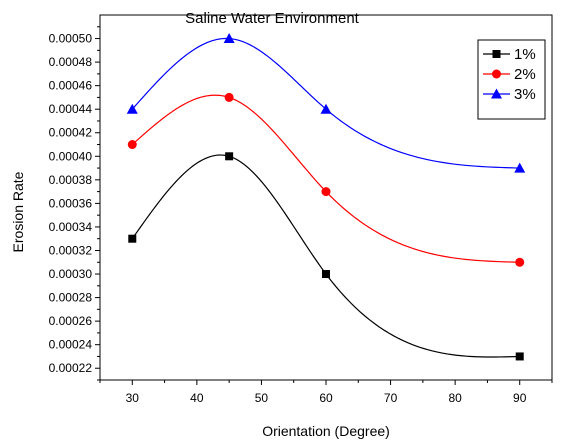 Image resolution: width=561 pixels, height=448 pixels. What do you see at coordinates (71, 62) in the screenshot?
I see `y-tick-label: 0.00048` at bounding box center [71, 62].